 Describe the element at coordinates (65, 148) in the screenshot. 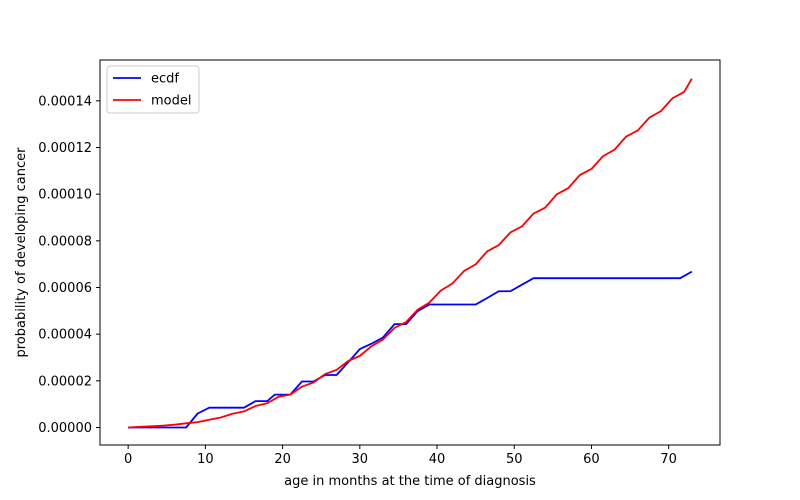

I see `y-tick-label: 0.00012` at that location.